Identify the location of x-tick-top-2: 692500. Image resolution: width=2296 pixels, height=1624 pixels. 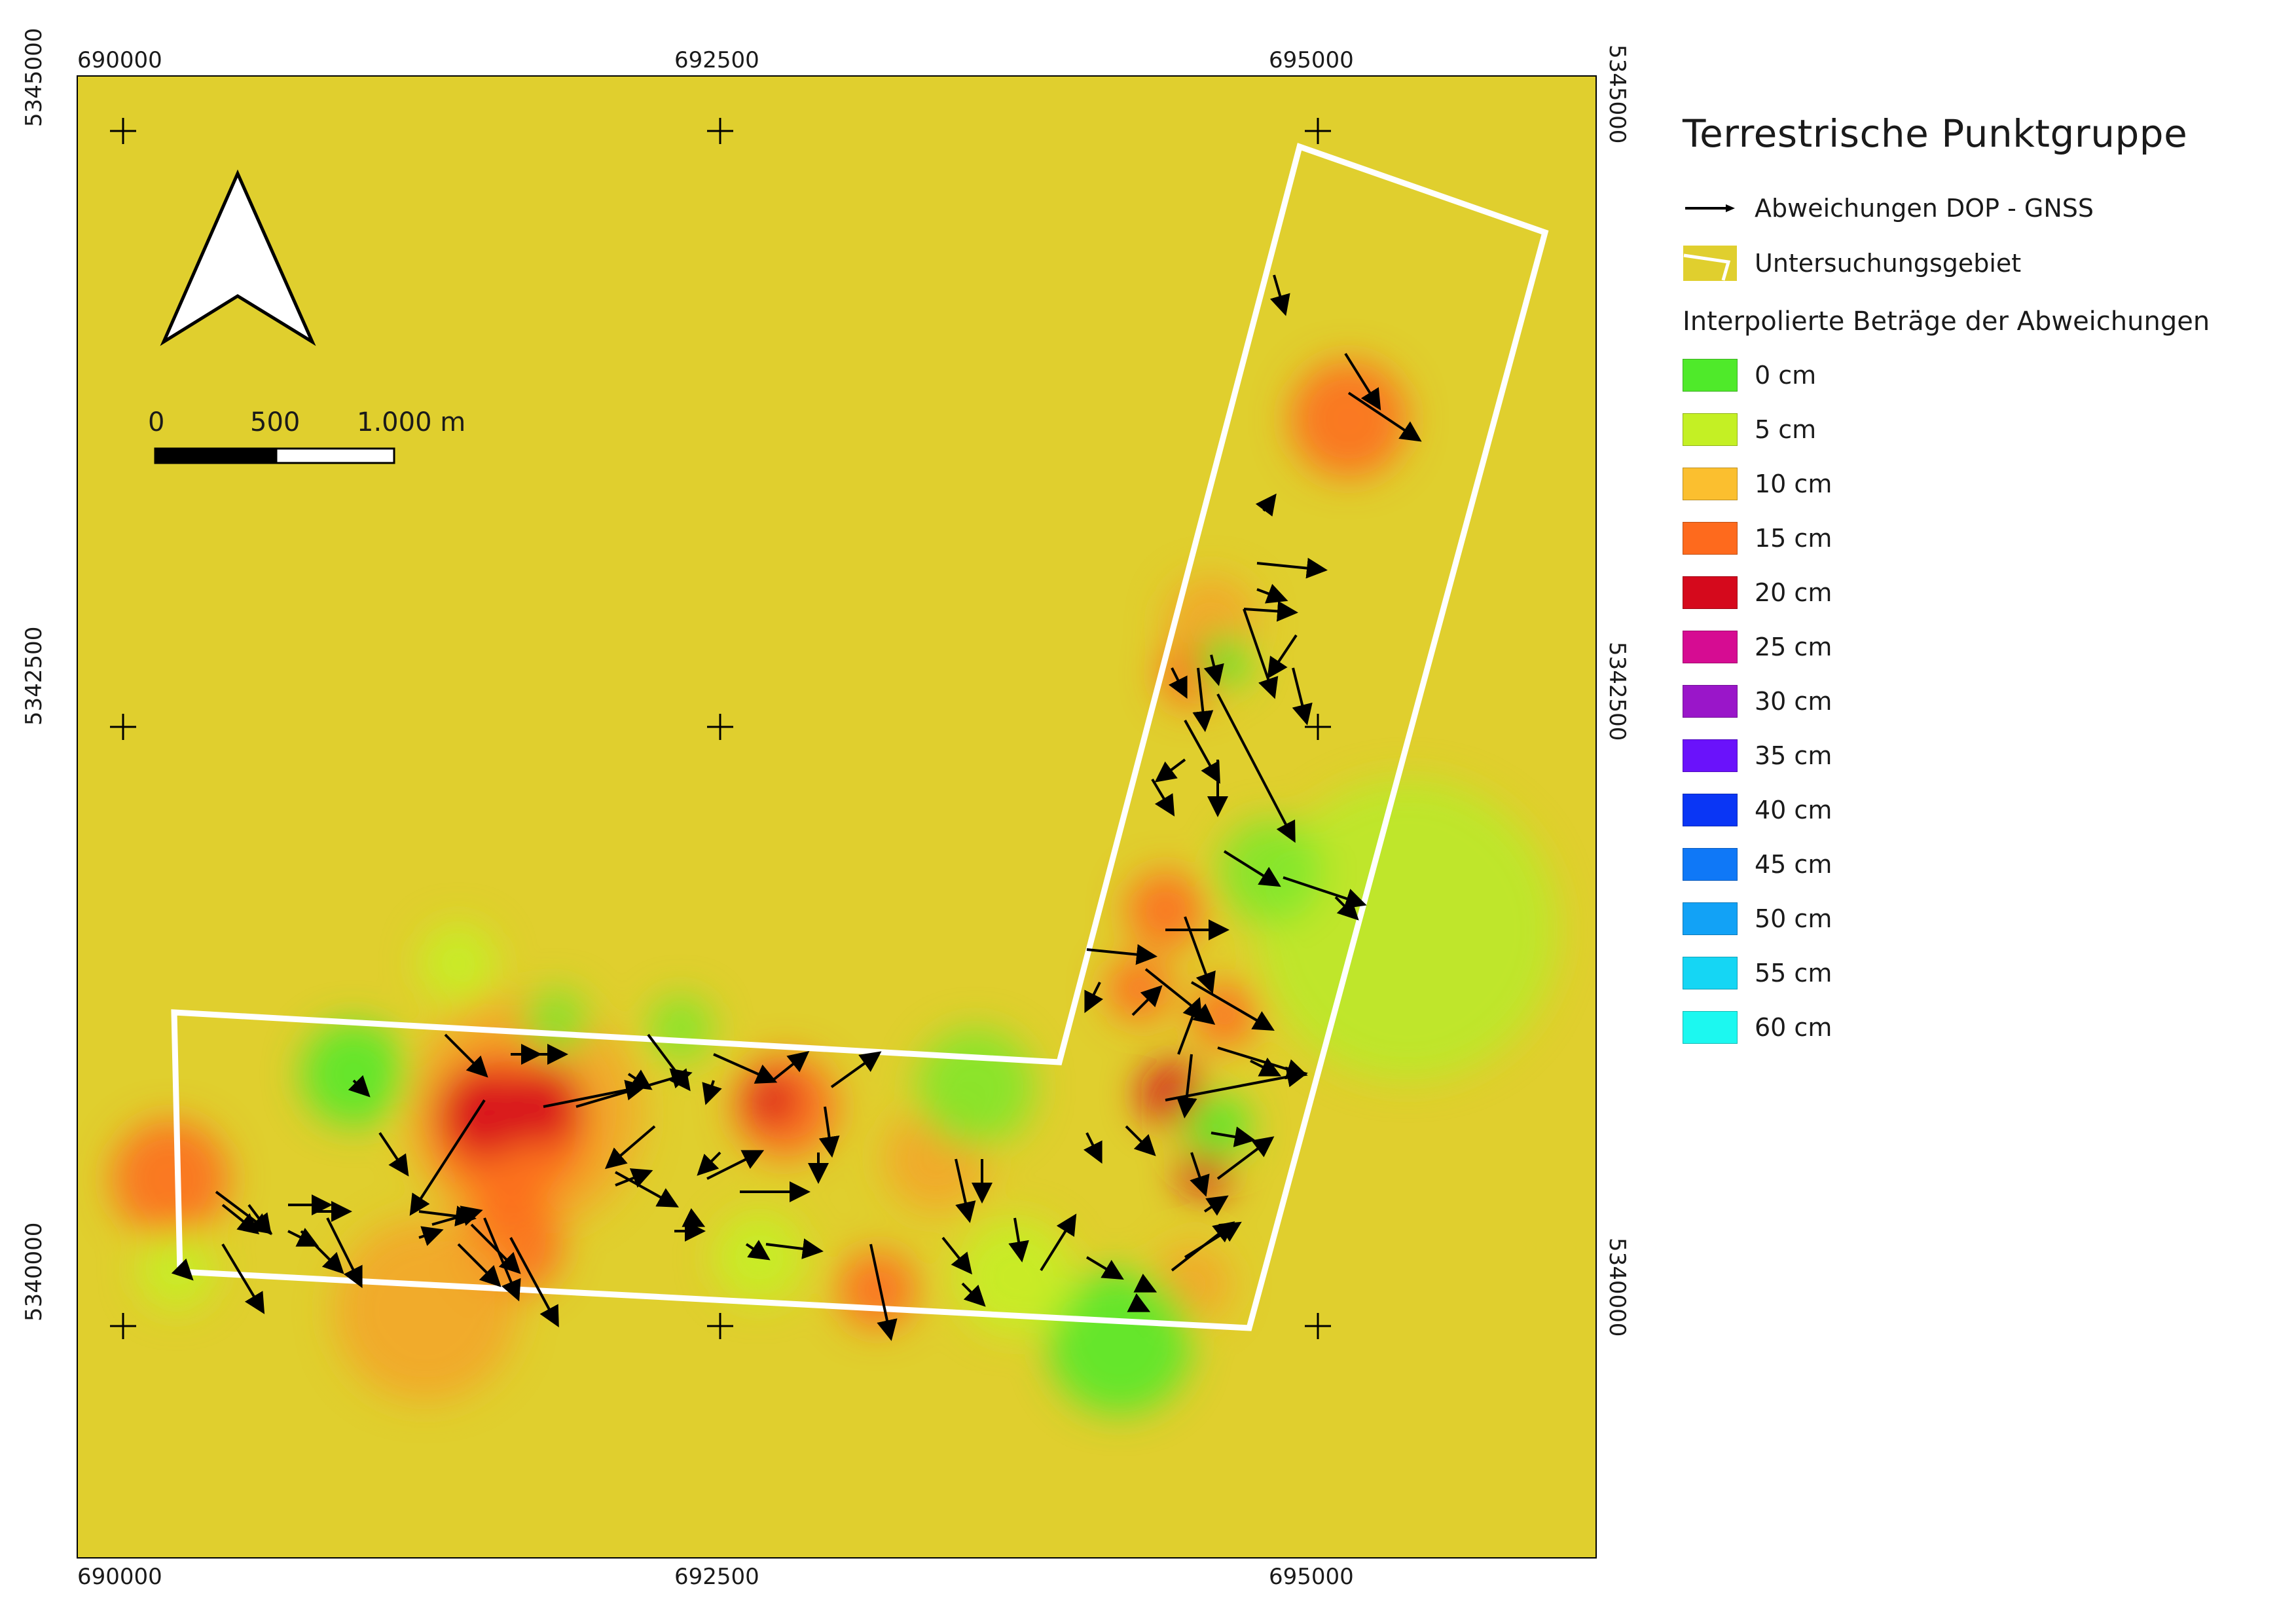
(716, 60).